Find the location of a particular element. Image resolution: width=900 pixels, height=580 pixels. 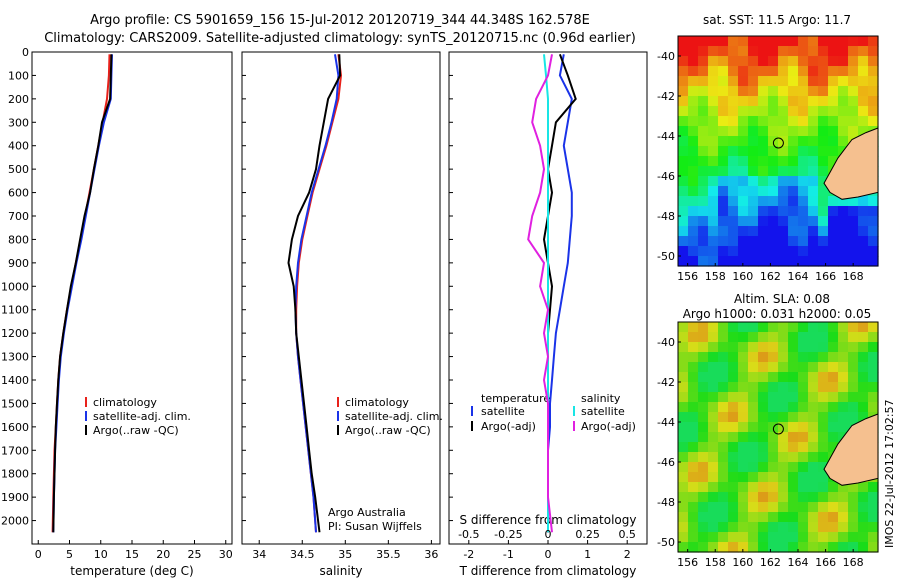

legend-head-salinity: salinity is located at coordinates (601, 398).